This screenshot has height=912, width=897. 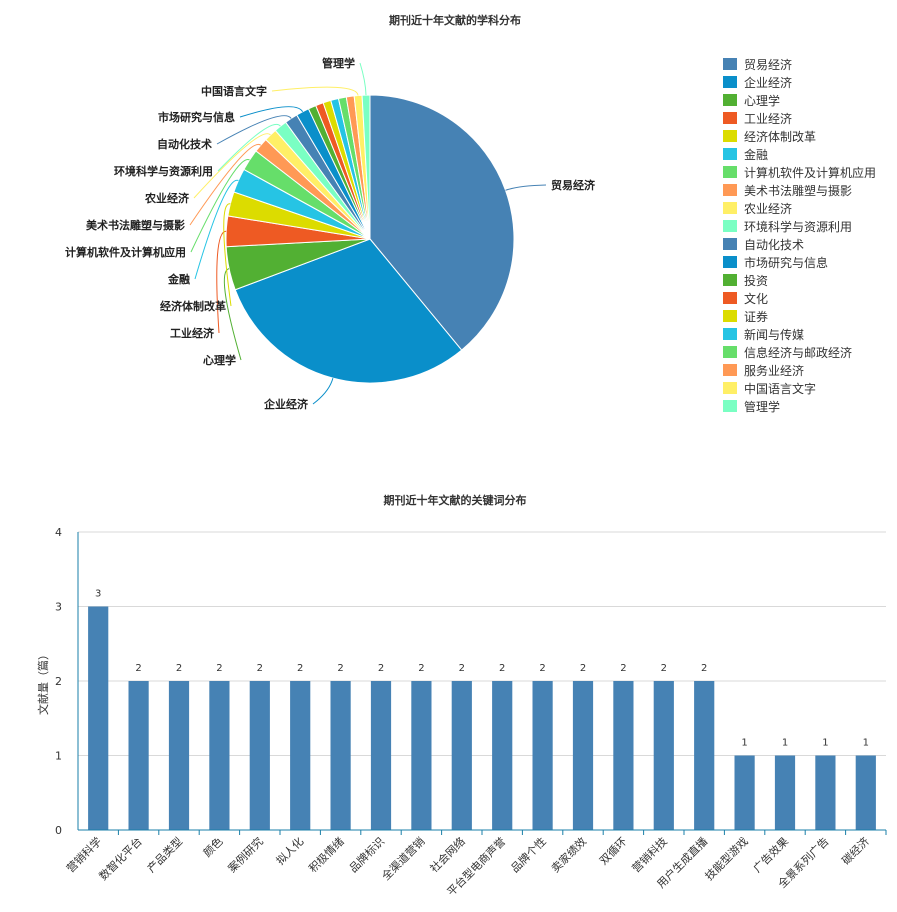 What do you see at coordinates (167, 198) in the screenshot?
I see `pie-callout-label-9: 农业经济` at bounding box center [167, 198].